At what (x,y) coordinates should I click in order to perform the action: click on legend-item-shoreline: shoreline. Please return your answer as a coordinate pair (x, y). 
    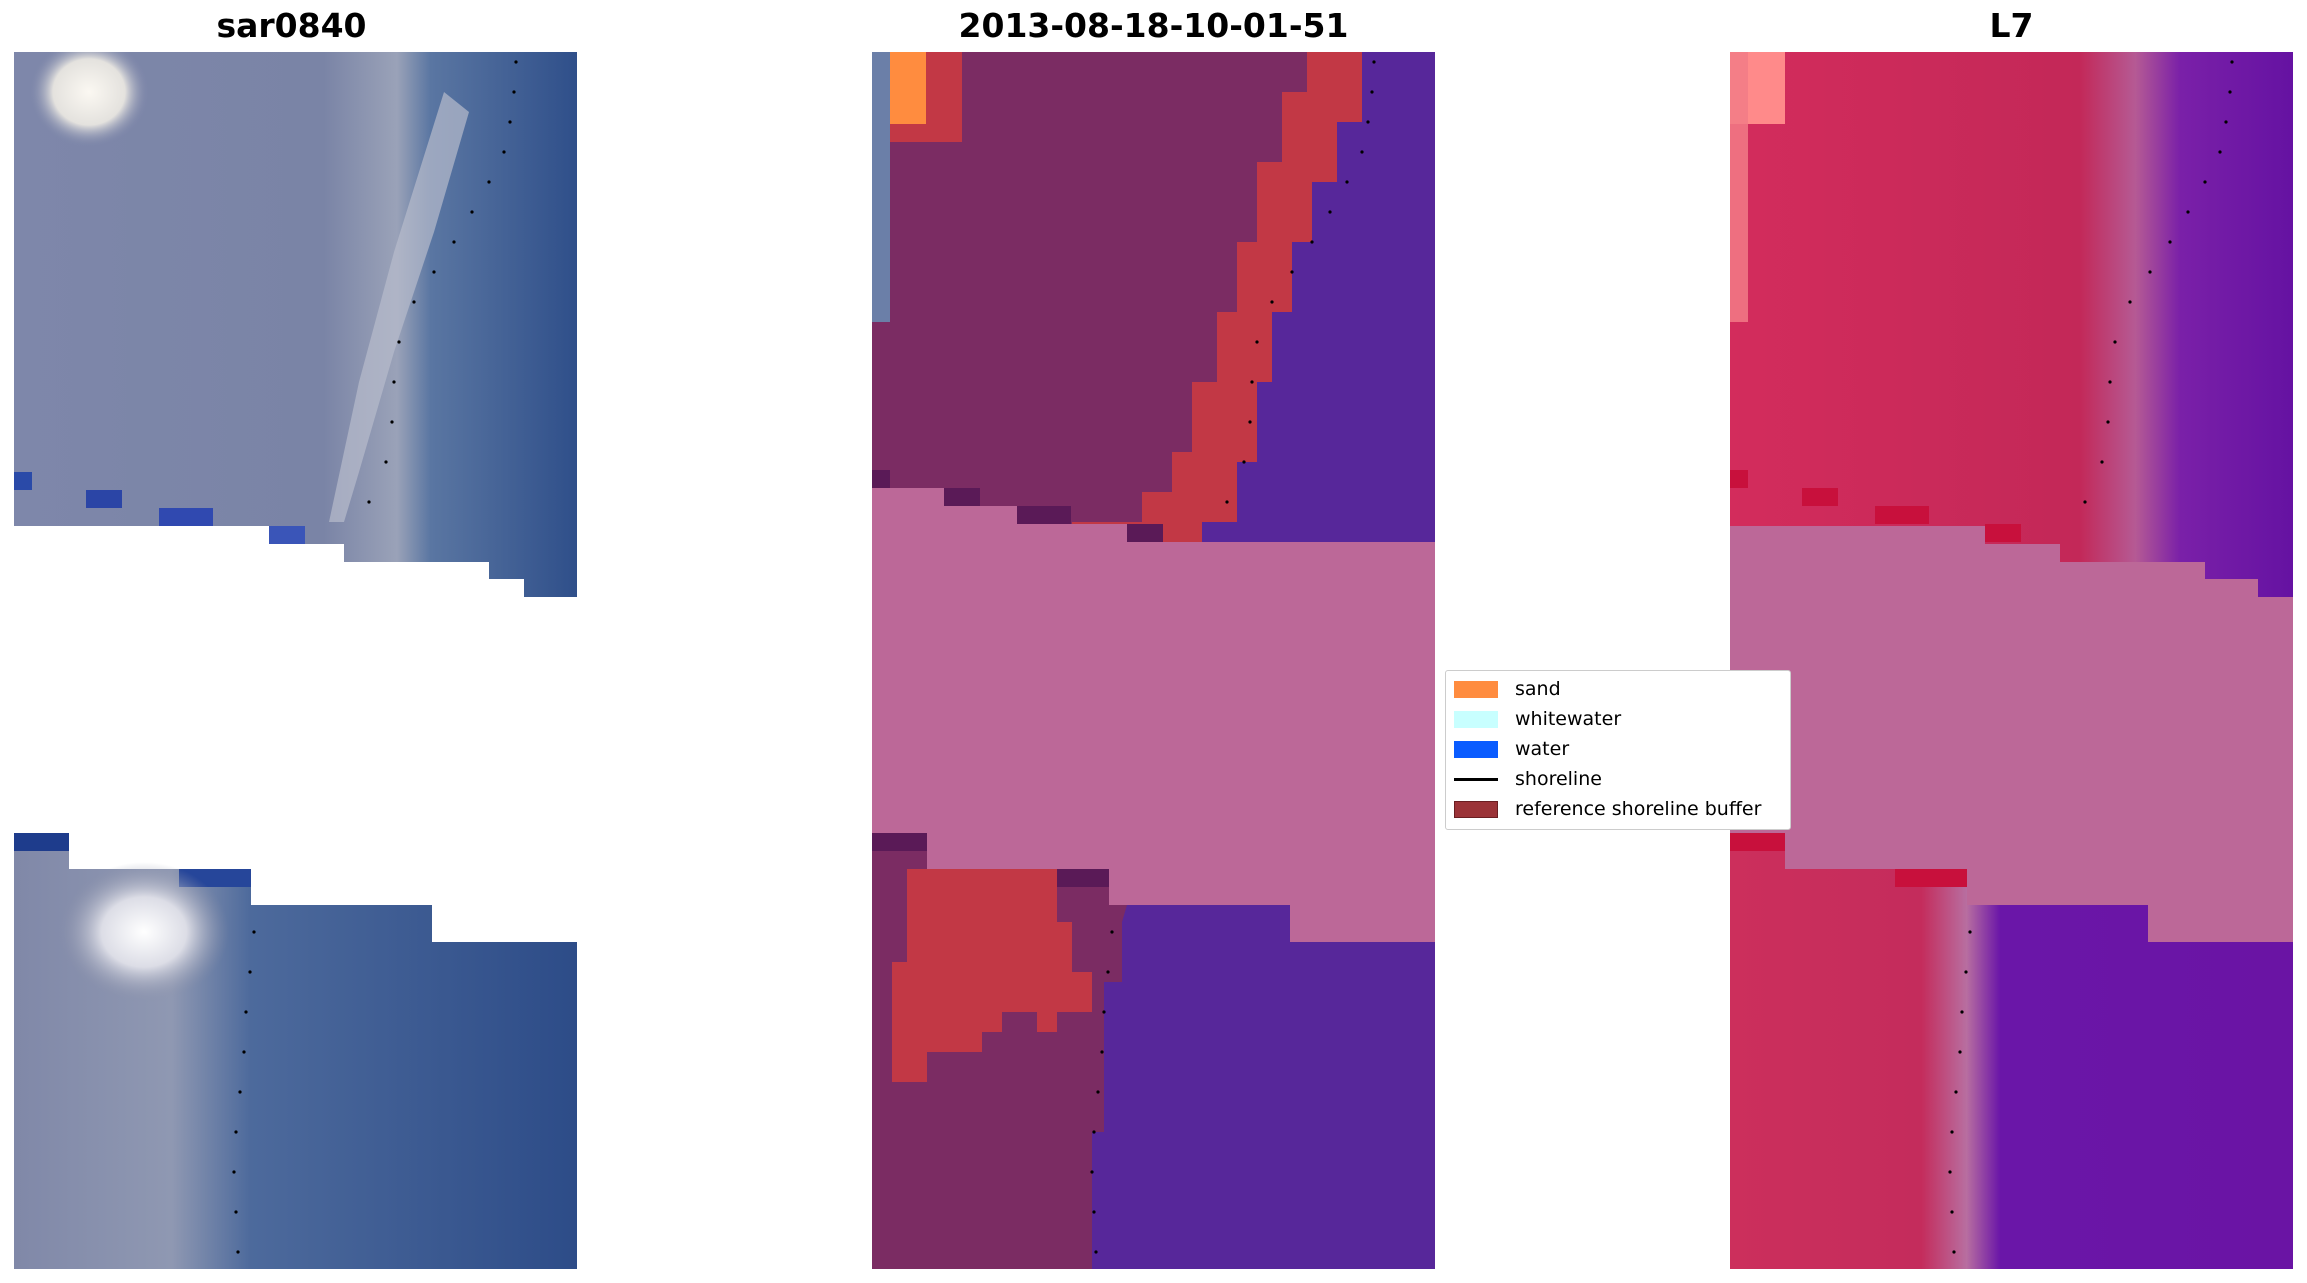
    Looking at the image, I should click on (1528, 779).